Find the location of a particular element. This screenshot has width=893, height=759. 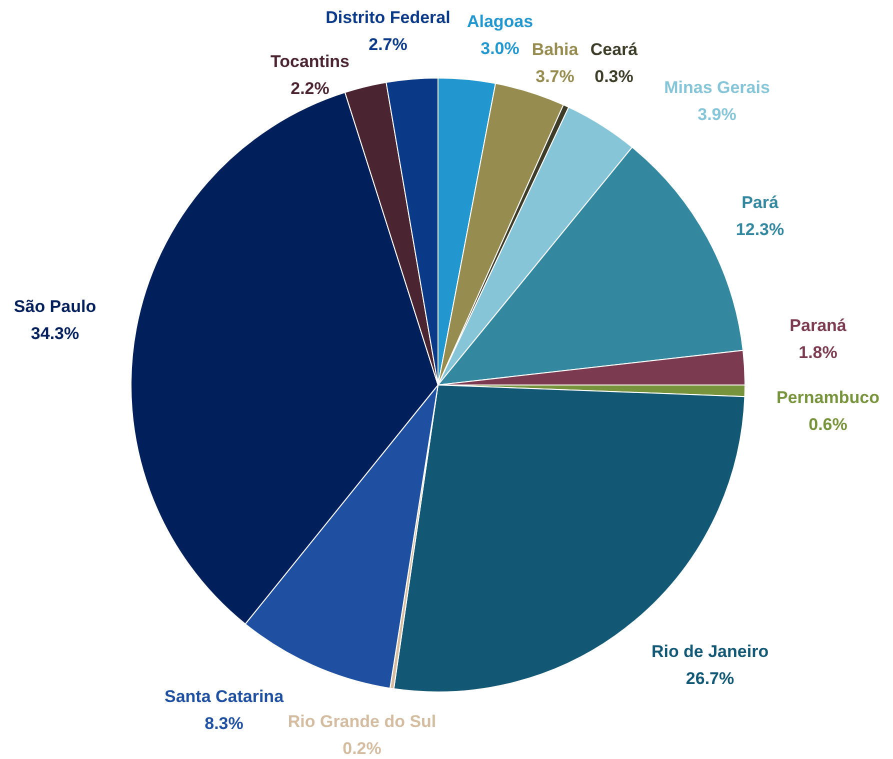

slice-label: Santa Catarina is located at coordinates (224, 696).